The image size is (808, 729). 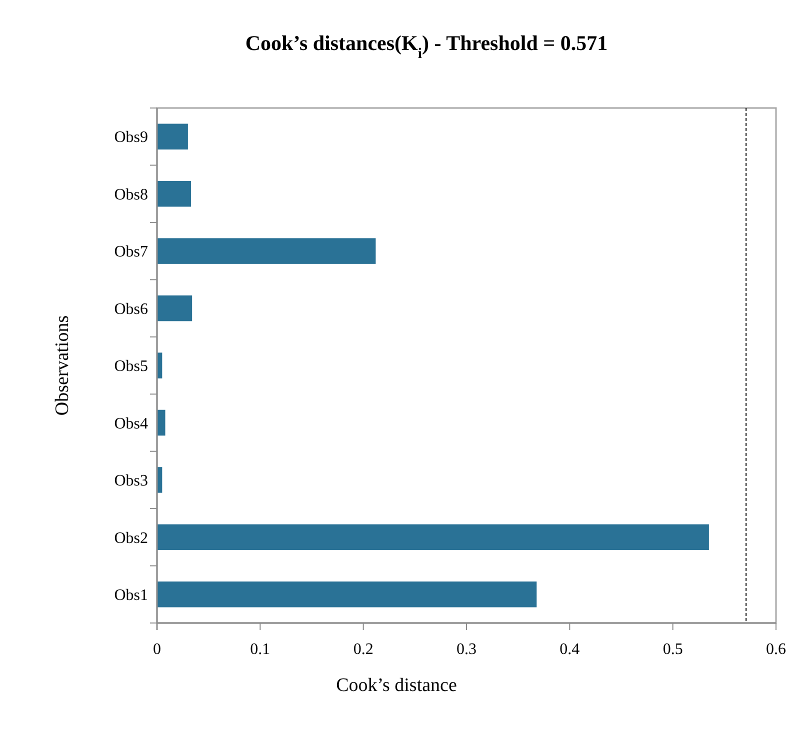 I want to click on y-tick-label: Obs2, so click(x=131, y=538).